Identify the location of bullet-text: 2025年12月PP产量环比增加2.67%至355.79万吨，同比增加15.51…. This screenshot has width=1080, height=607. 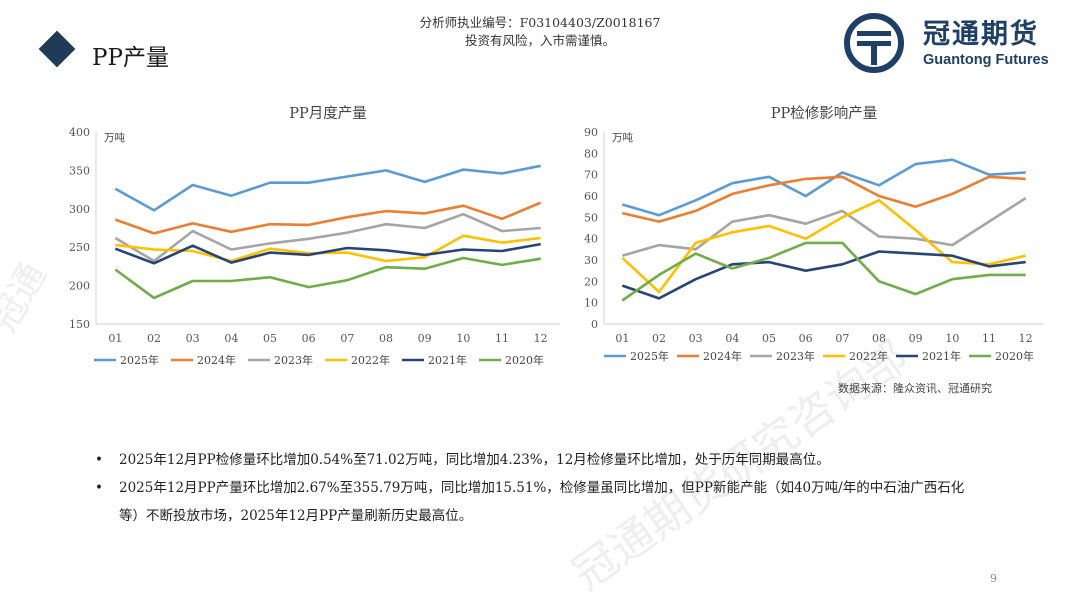
(542, 502).